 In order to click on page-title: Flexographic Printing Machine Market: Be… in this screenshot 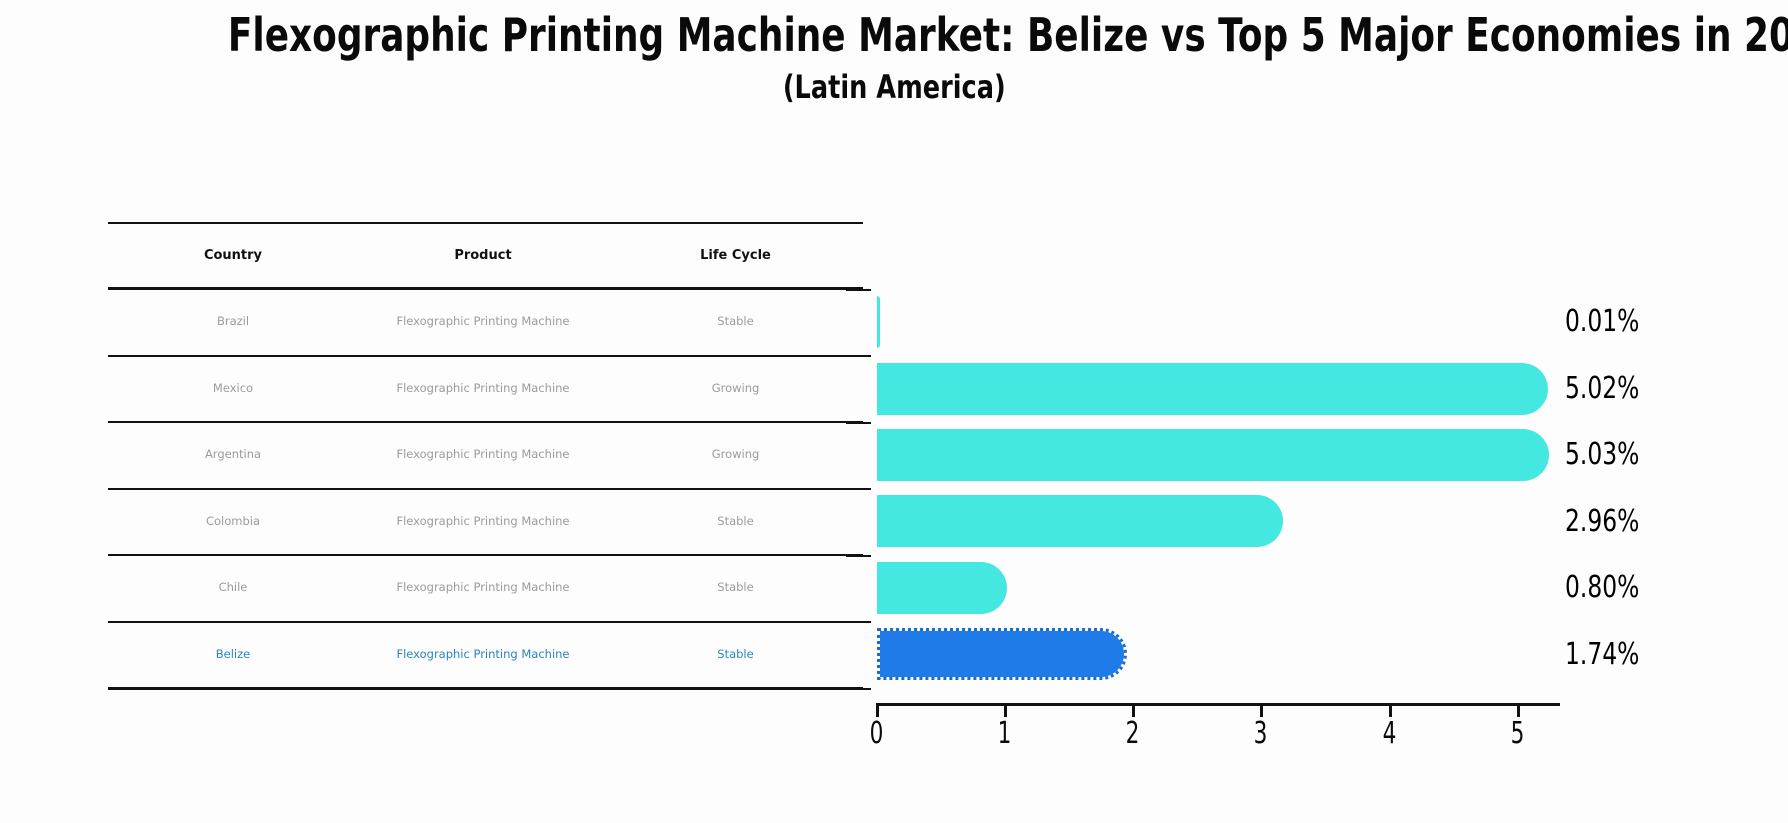, I will do `click(1007, 35)`.